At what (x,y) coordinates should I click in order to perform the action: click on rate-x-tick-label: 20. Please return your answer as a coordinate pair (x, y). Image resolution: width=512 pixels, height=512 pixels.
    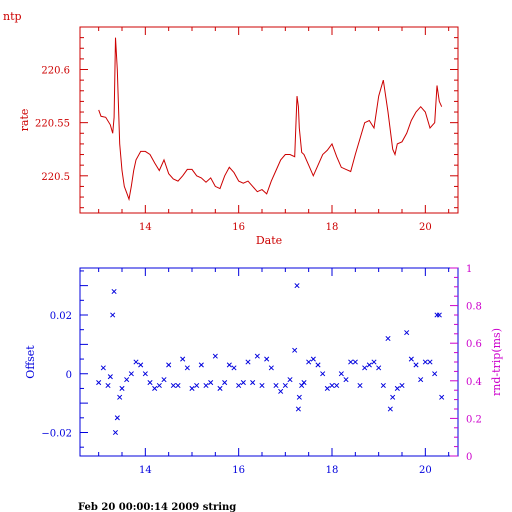
    Looking at the image, I should click on (425, 227).